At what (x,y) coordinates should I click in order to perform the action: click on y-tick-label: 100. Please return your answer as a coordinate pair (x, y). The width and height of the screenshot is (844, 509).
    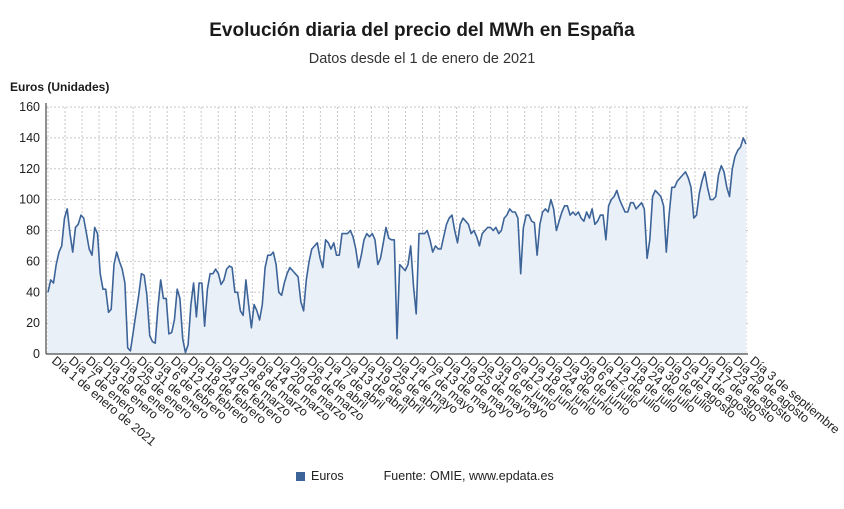
    Looking at the image, I should click on (29, 200).